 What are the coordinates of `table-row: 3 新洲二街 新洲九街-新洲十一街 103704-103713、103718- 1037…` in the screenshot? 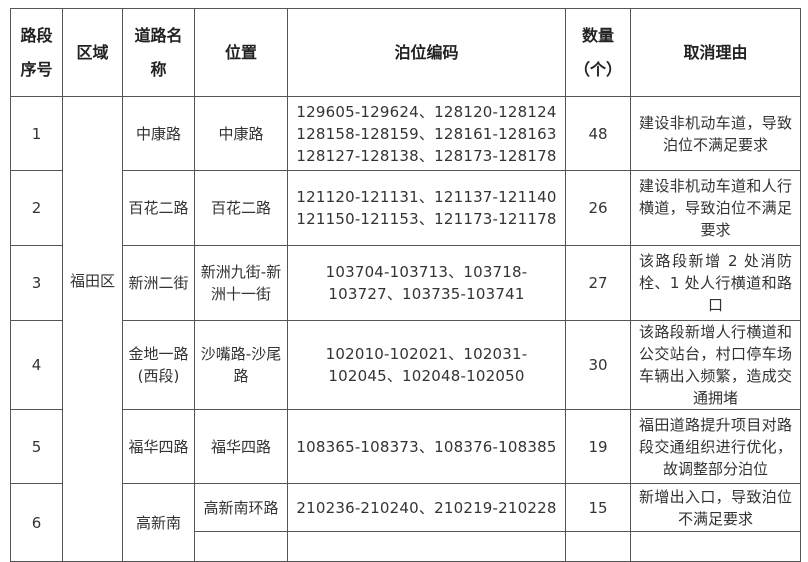 It's located at (405, 283).